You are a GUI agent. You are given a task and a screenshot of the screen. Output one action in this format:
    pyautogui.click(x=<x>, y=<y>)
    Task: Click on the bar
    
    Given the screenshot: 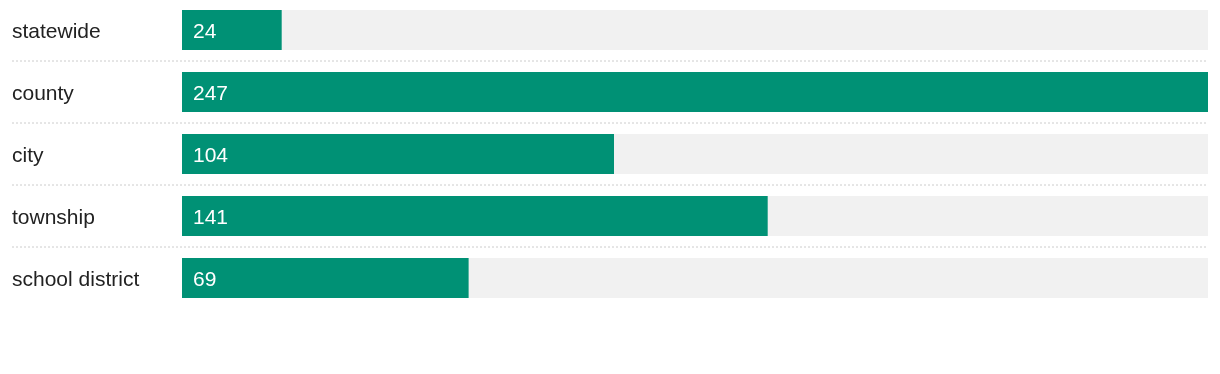 What is the action you would take?
    pyautogui.click(x=232, y=30)
    